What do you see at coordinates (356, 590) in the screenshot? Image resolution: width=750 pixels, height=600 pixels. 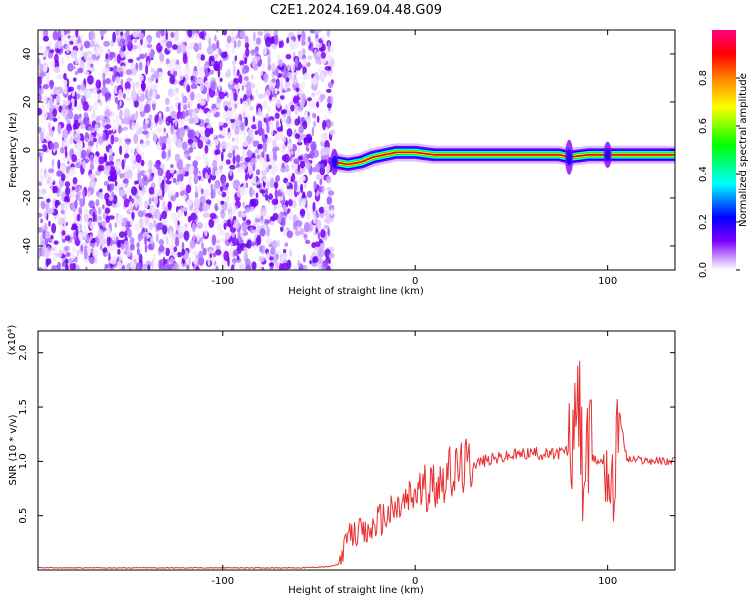 I see `snr-x-label: Height of straight line (km)` at bounding box center [356, 590].